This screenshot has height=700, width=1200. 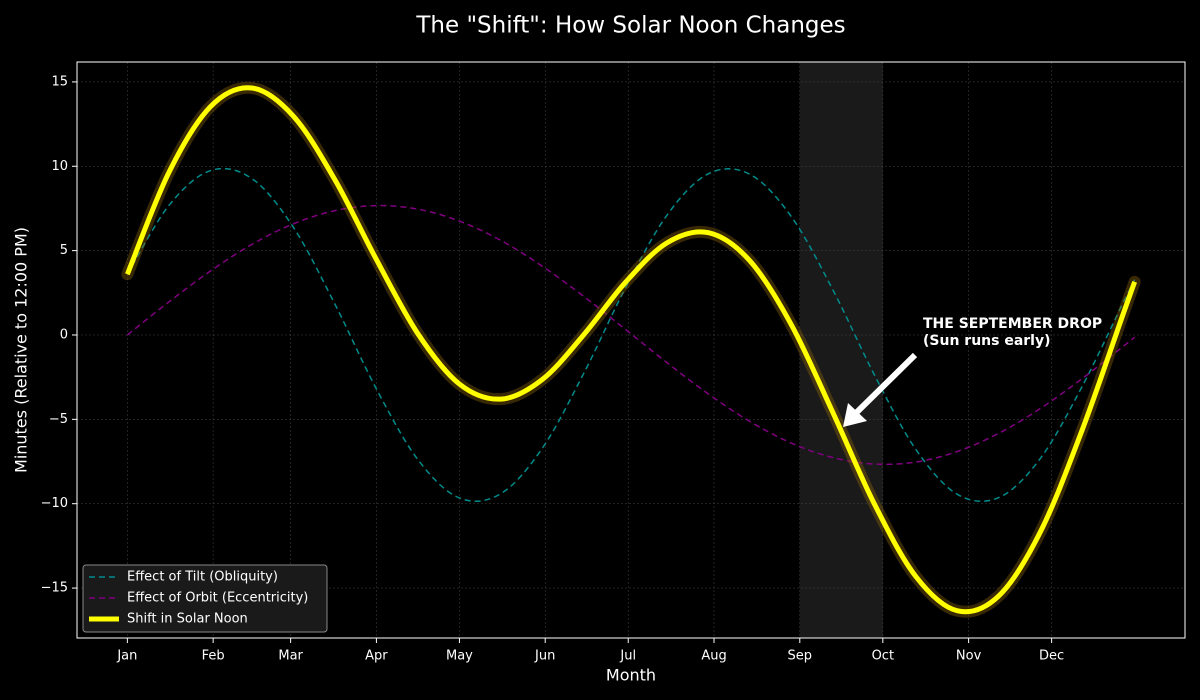 What do you see at coordinates (217, 598) in the screenshot?
I see `legend-label: Effect of Orbit (Eccentricity)` at bounding box center [217, 598].